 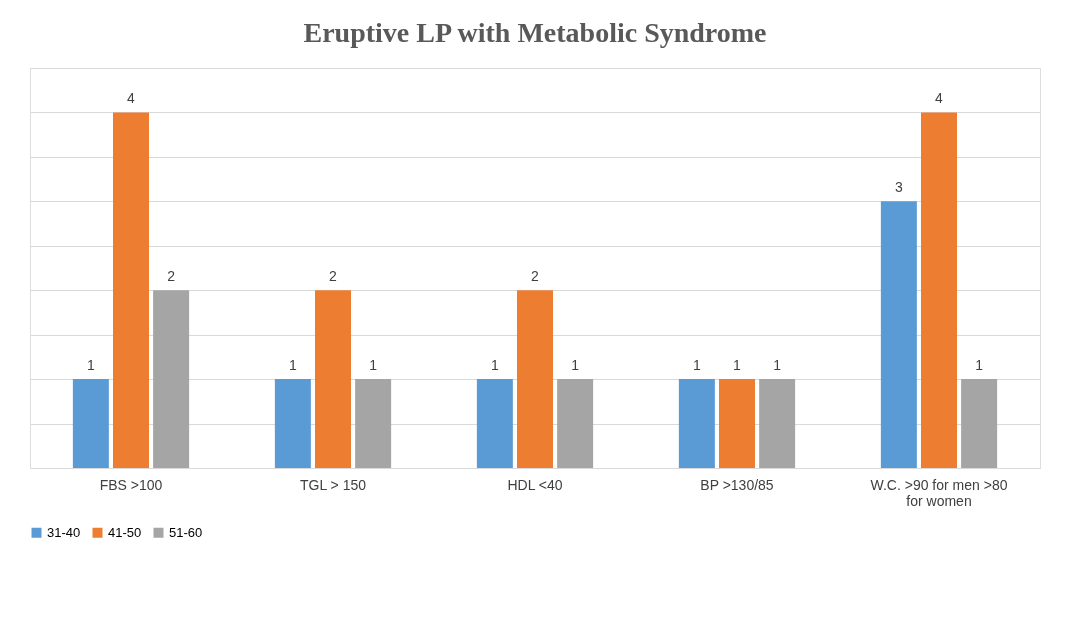 I want to click on x-tick-label: BP >130/85, so click(x=737, y=484).